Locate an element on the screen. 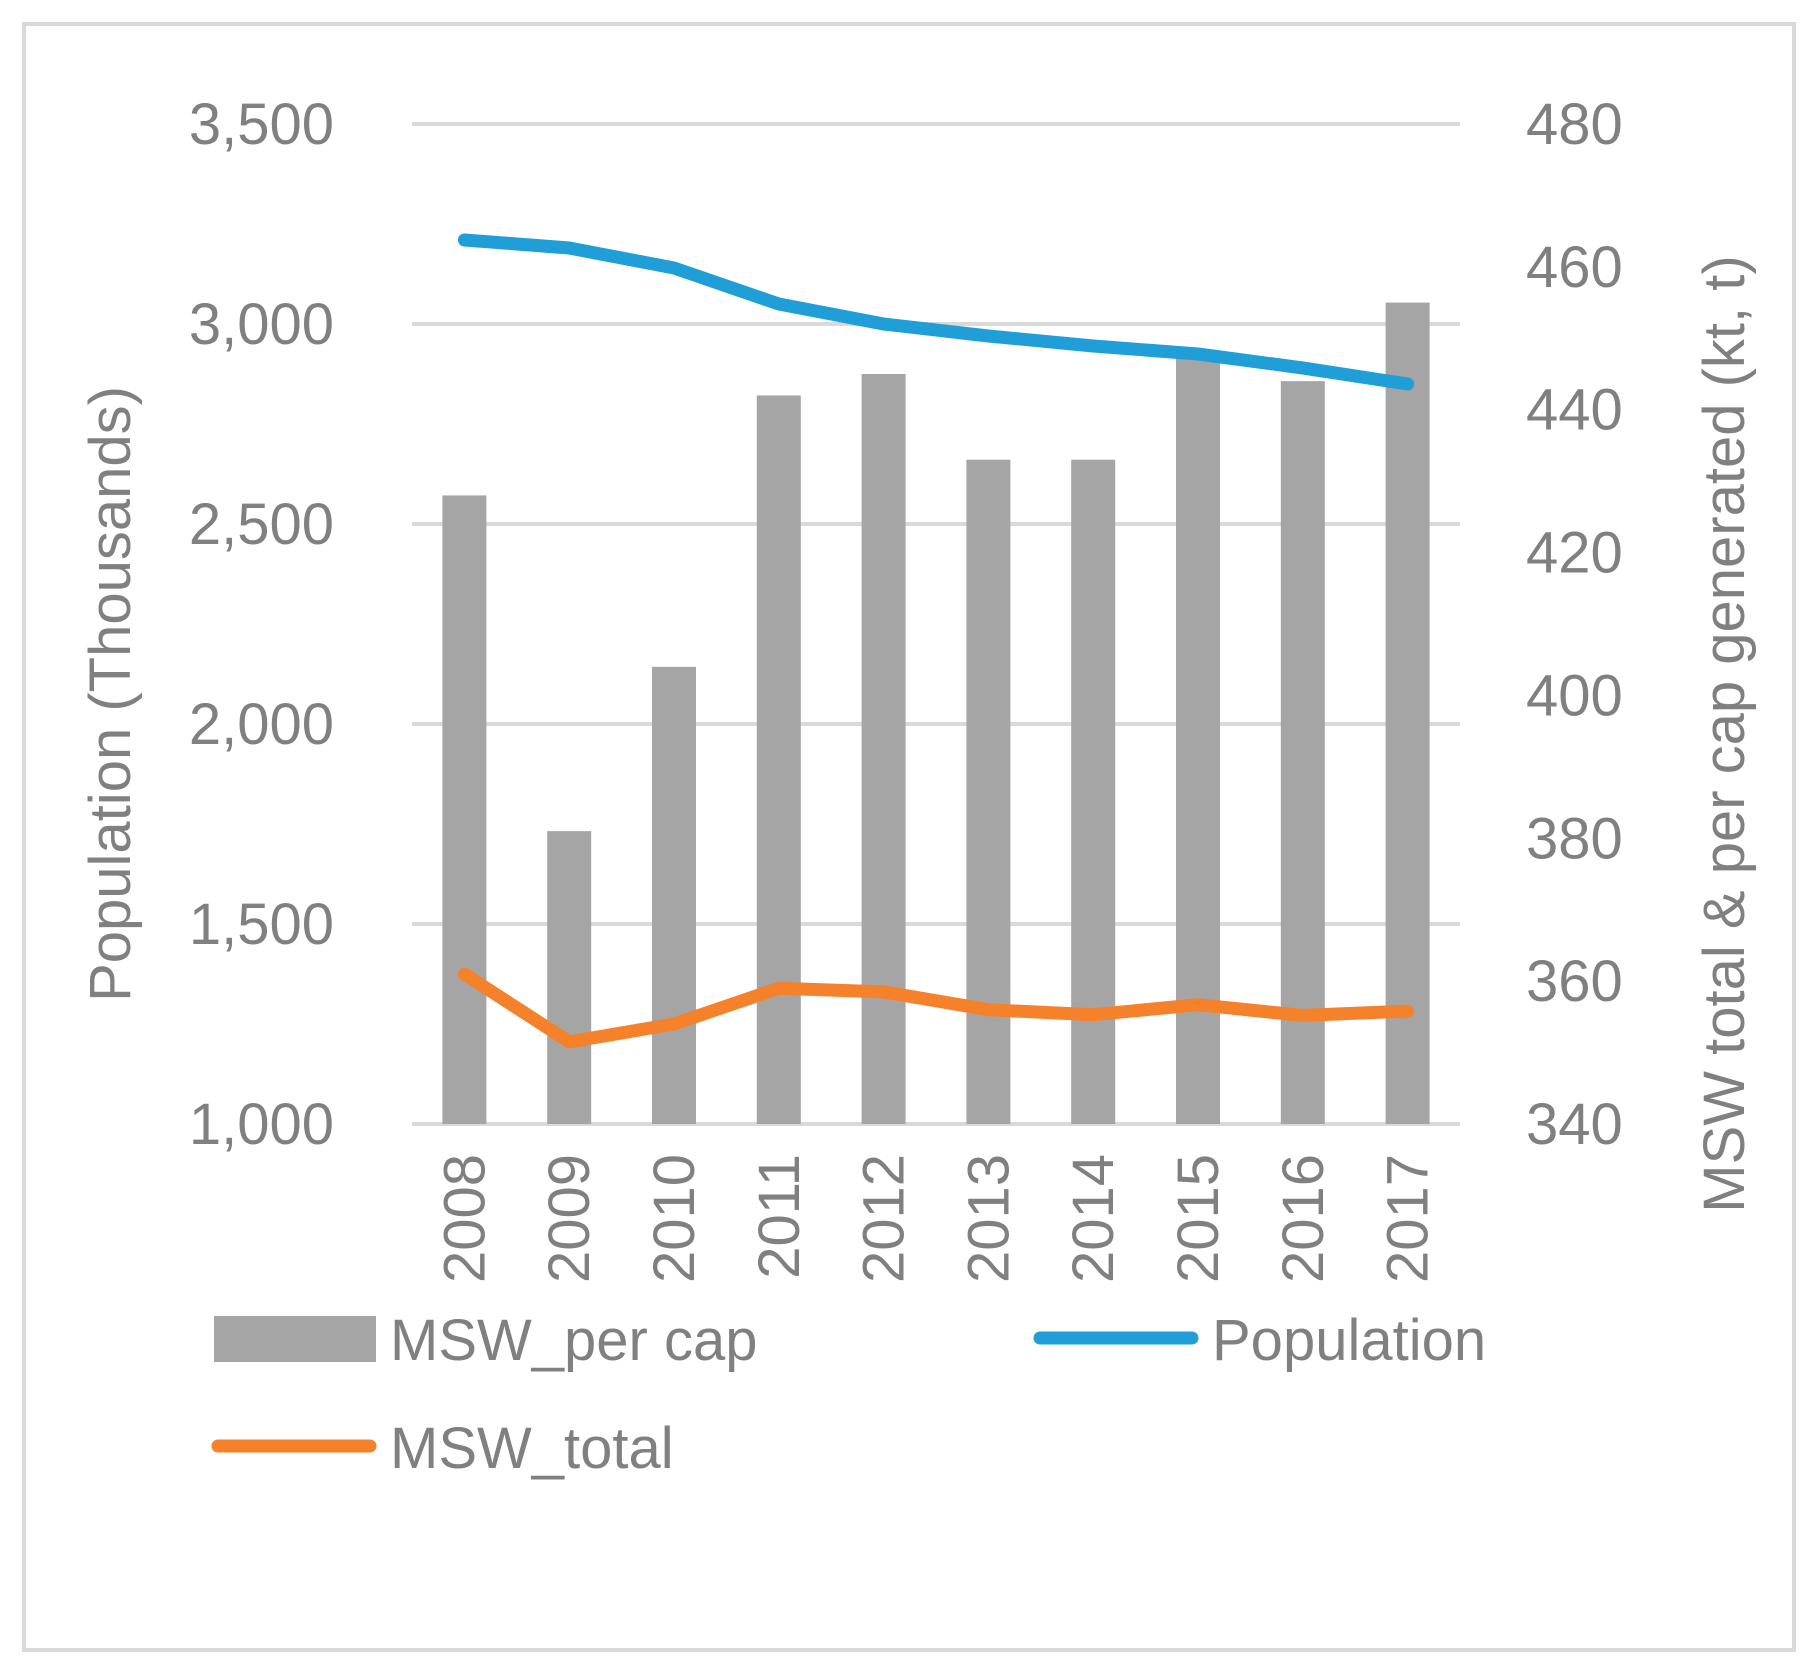 This screenshot has width=1820, height=1676. left-tick-label: 2,000 is located at coordinates (261, 724).